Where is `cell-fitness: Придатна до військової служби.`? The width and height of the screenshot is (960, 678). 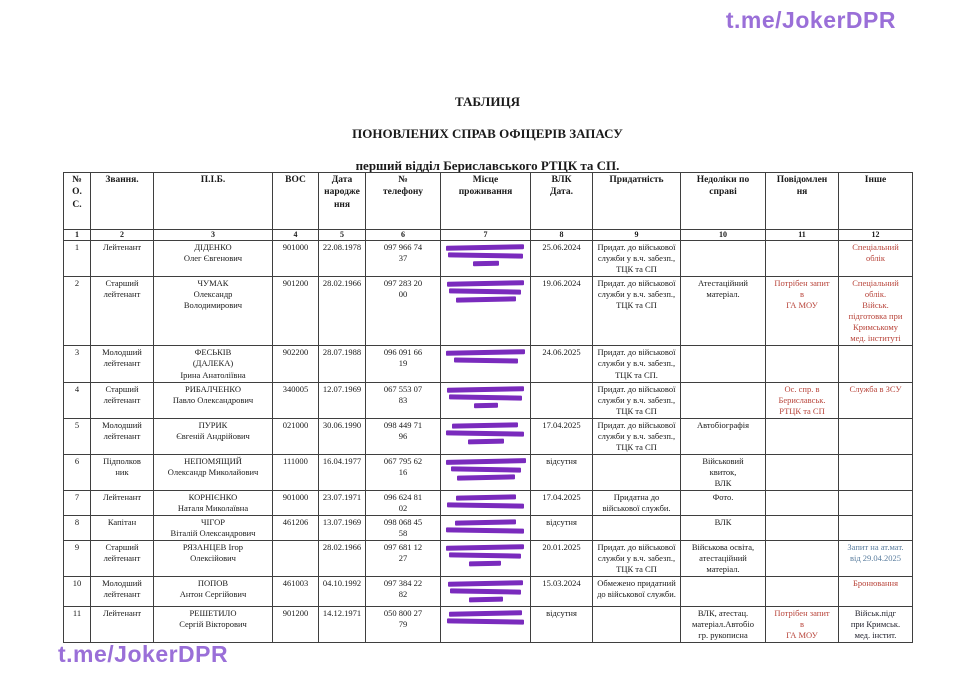
cell-fitness: Придатна до військової служби. is located at coordinates (636, 503).